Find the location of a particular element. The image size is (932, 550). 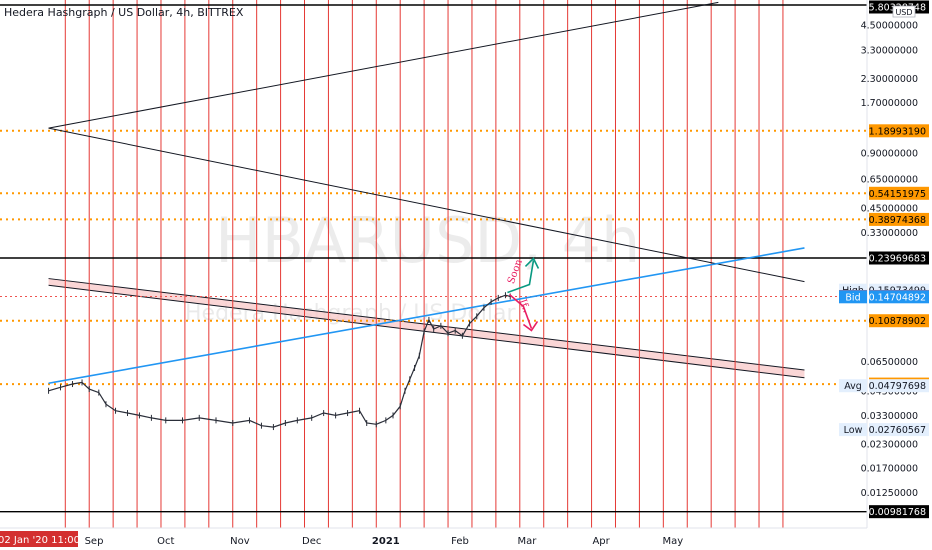

if-label: If.. is located at coordinates (524, 306).